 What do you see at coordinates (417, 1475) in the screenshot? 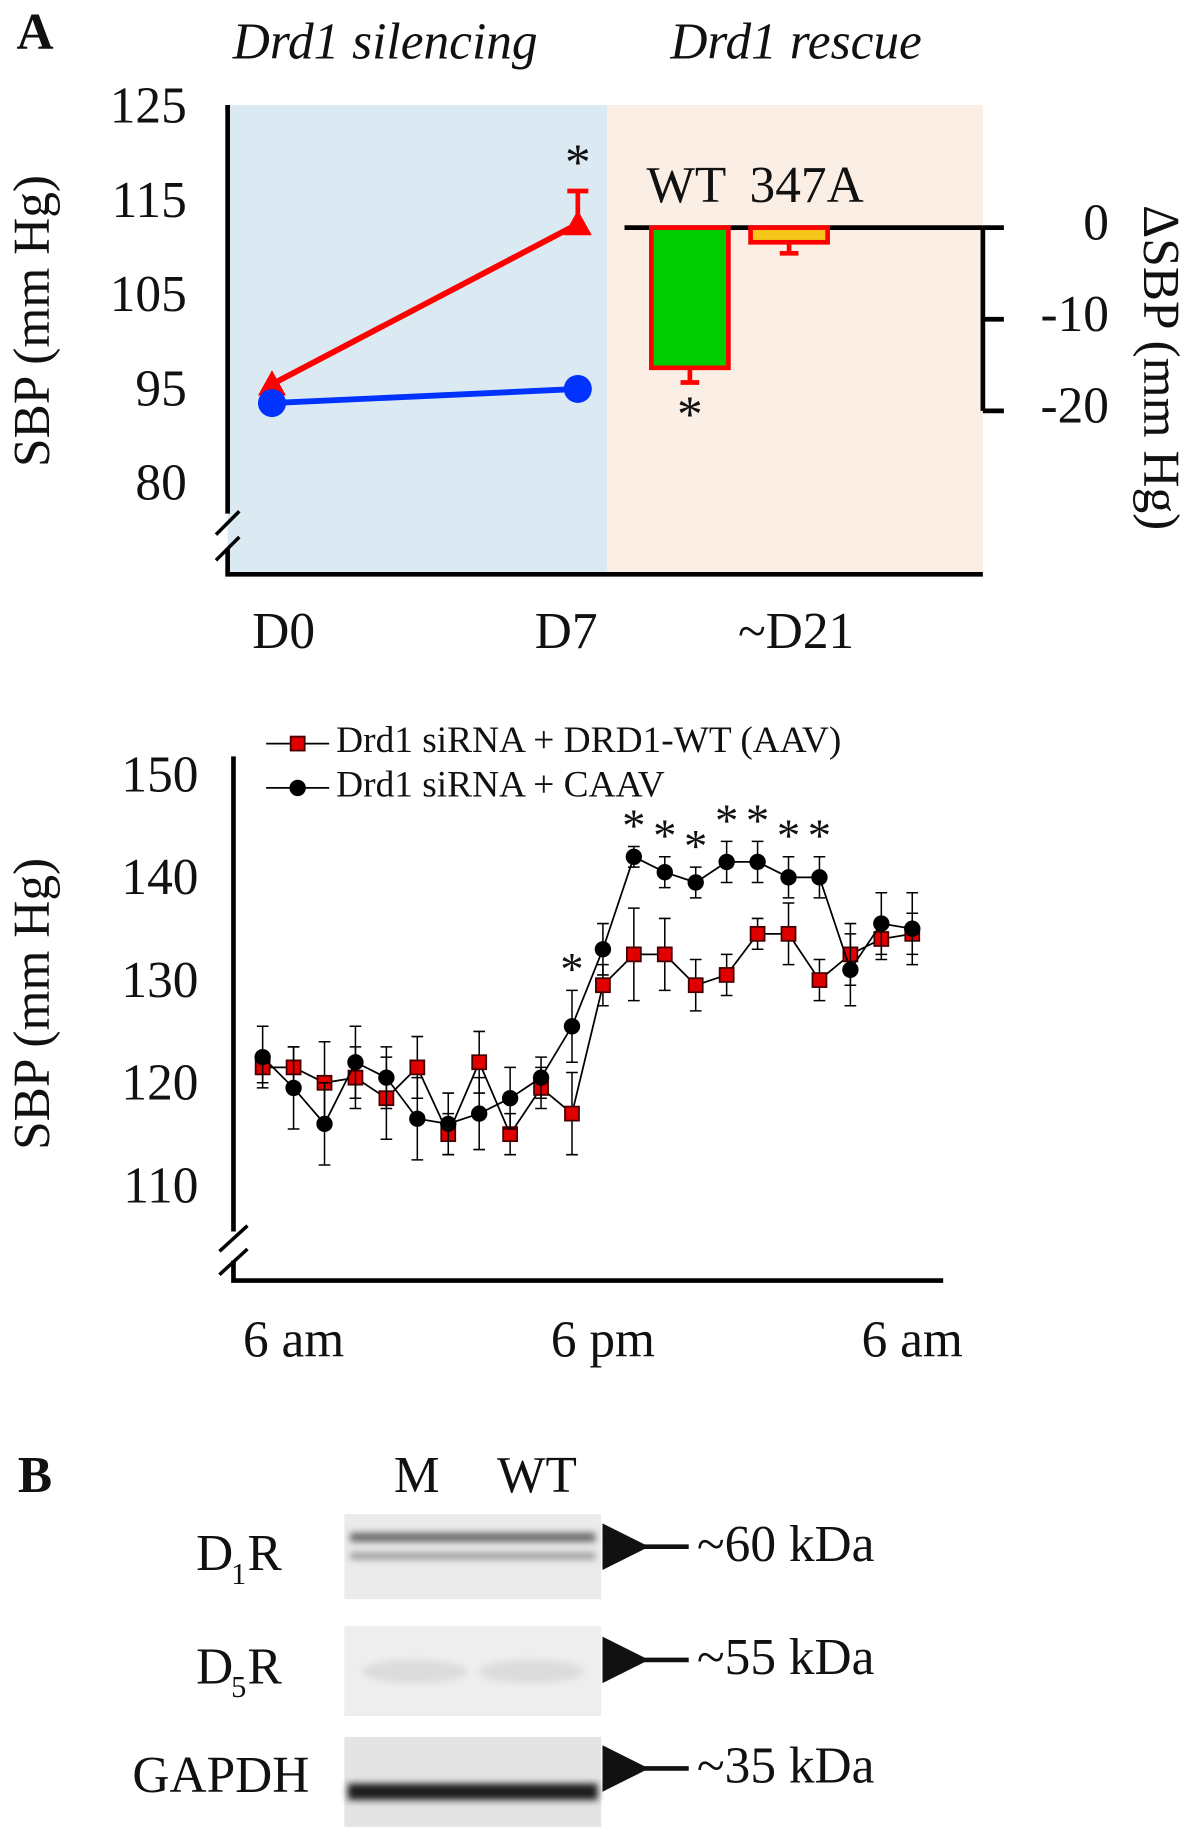
I see `lane-label: M` at bounding box center [417, 1475].